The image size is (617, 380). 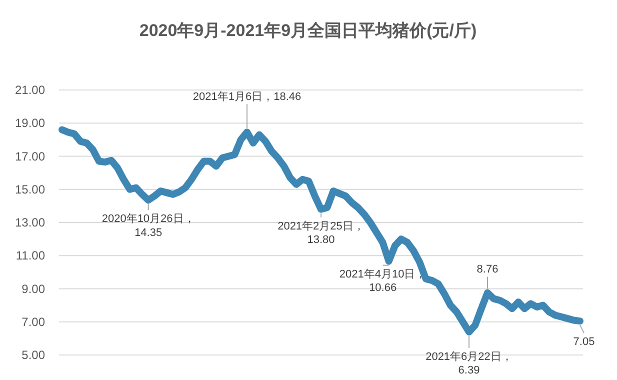 What do you see at coordinates (584, 342) in the screenshot?
I see `annotation: 7.05` at bounding box center [584, 342].